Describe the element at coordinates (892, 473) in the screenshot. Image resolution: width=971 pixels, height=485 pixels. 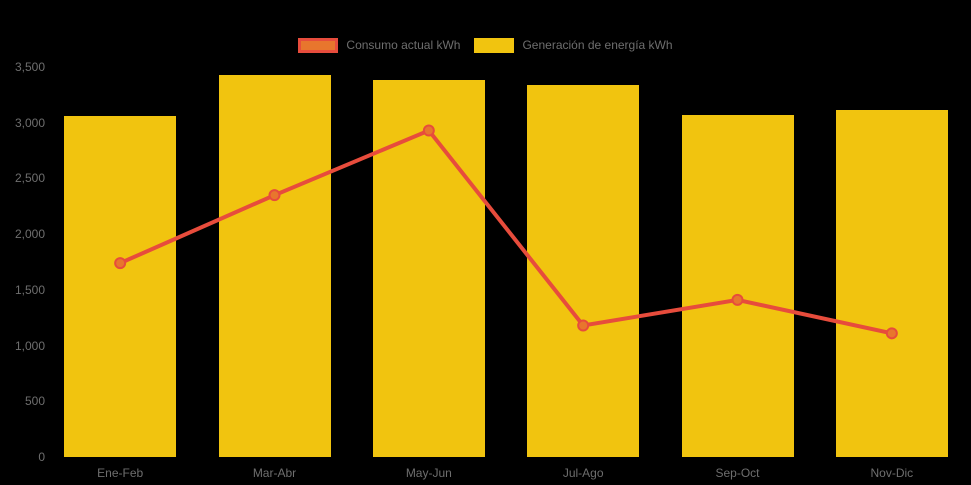
I see `x-axis-label: Nov-Dic` at that location.